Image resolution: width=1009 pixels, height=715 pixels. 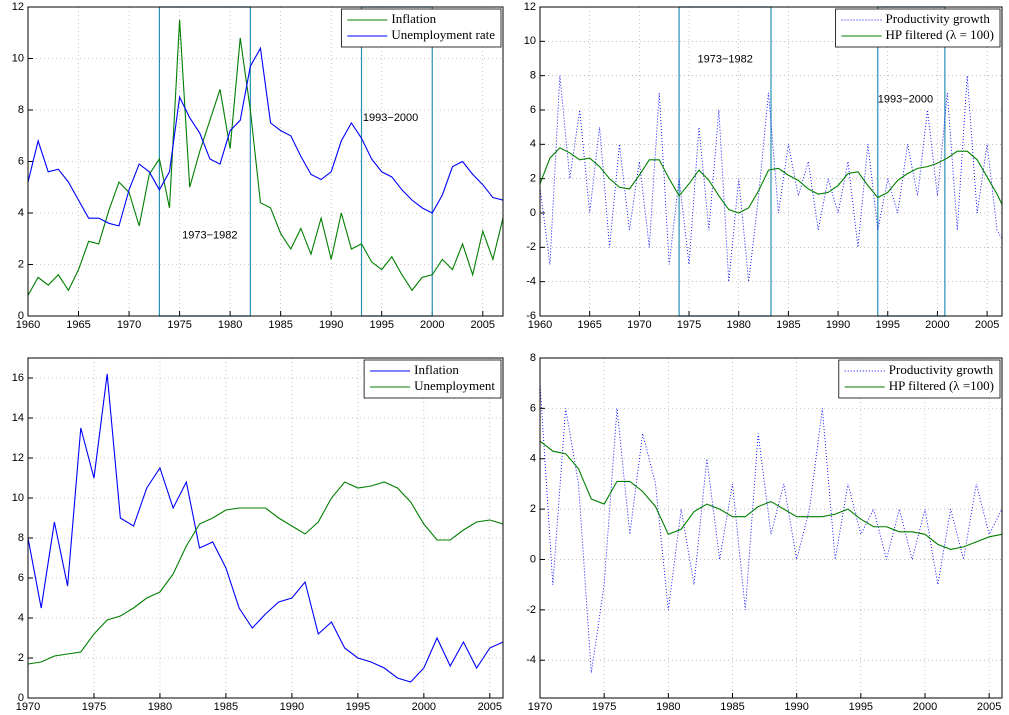 I want to click on legend-label: Productivity growth, so click(x=938, y=18).